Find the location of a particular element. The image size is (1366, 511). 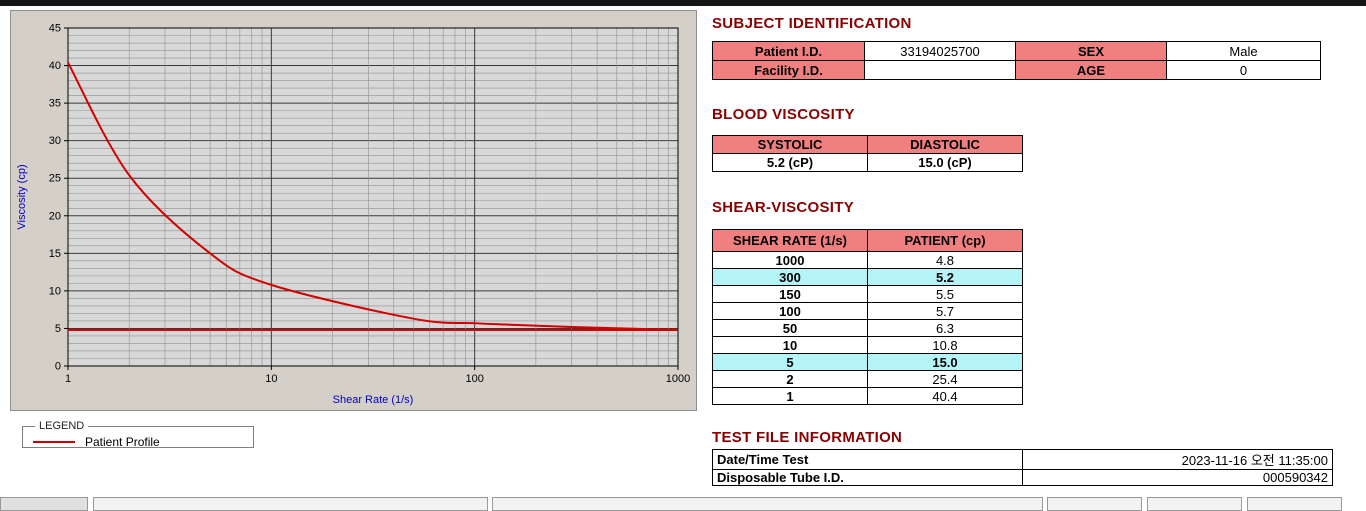

sex-value: Male is located at coordinates (1243, 51).